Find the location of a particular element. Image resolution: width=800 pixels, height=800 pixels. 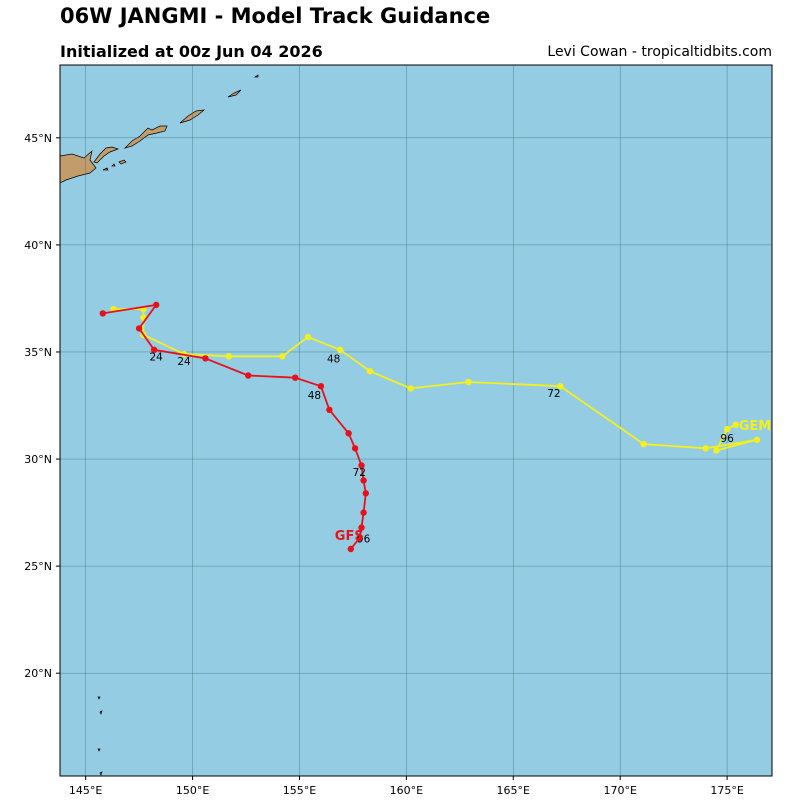

lat-tick-label: 35°N is located at coordinates (38, 352).